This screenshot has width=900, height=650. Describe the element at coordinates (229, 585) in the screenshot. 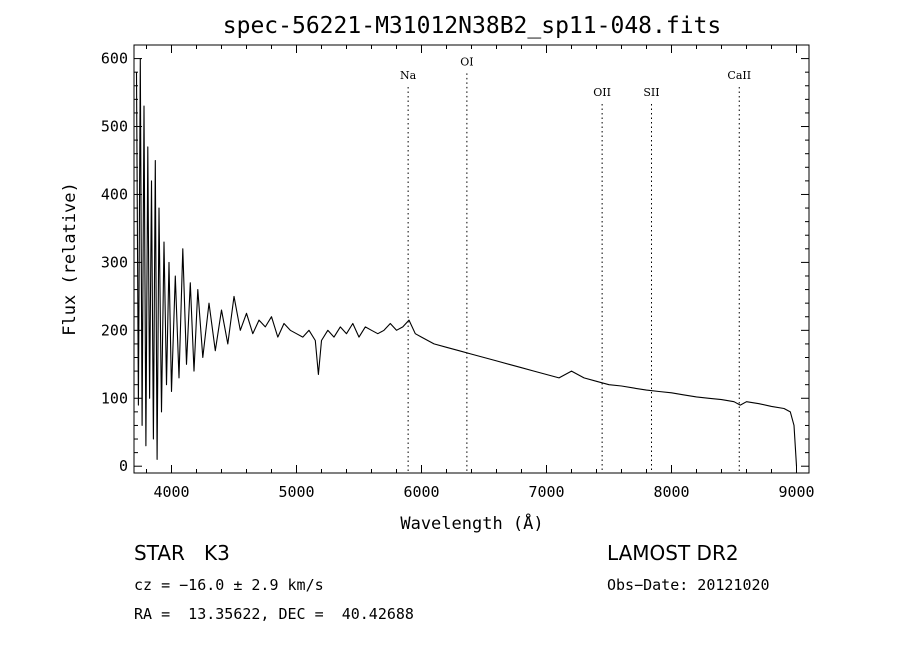

I see `redshift-label: cz = −16.0 ± 2.9 km/s` at that location.